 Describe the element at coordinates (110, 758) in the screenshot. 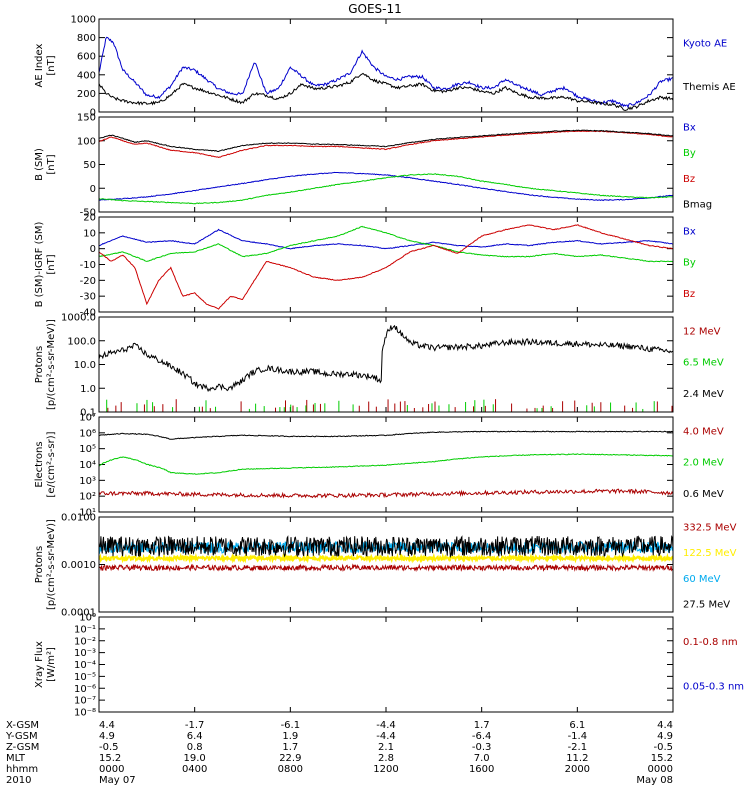

I see `ephemeris-value: 15.2` at that location.